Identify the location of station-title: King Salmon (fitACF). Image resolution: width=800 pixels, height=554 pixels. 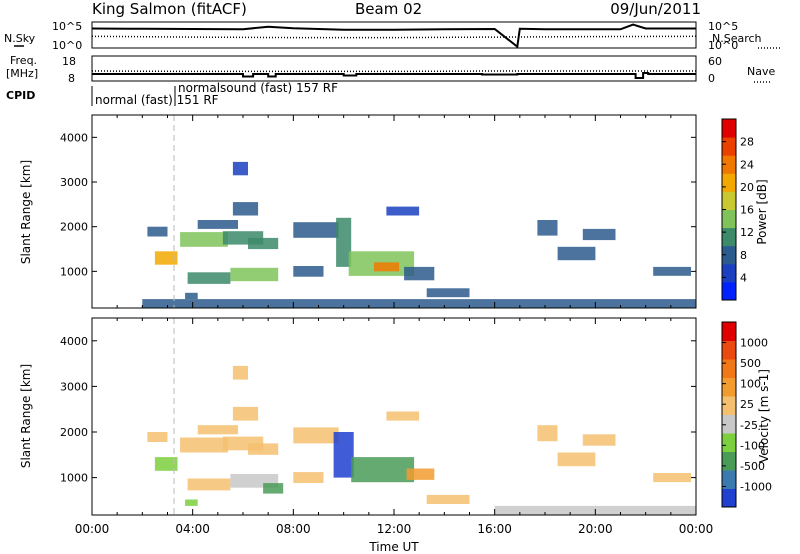
(169, 9).